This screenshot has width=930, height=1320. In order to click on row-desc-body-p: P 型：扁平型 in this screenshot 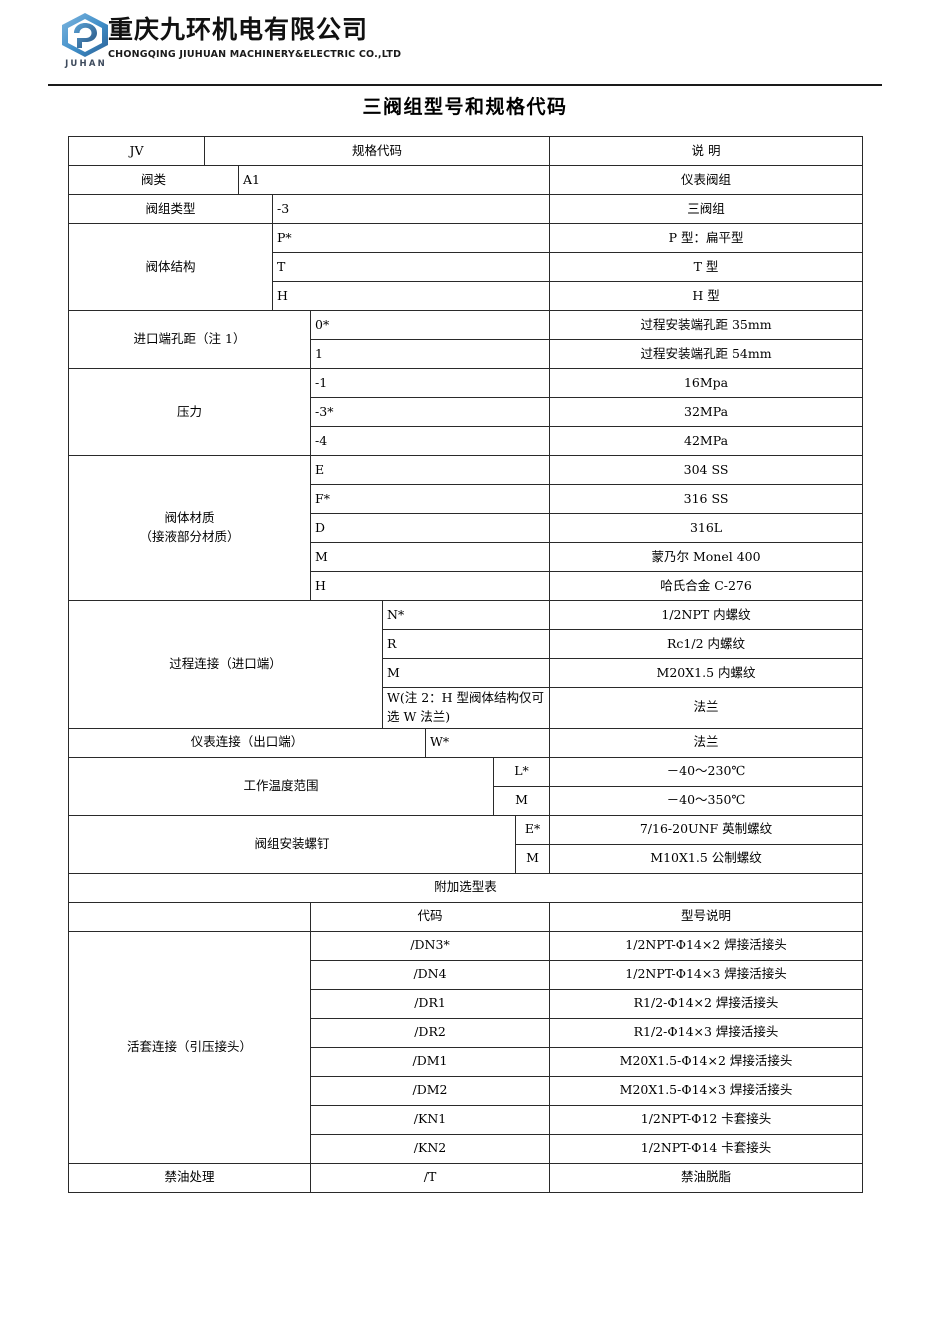, I will do `click(706, 238)`.